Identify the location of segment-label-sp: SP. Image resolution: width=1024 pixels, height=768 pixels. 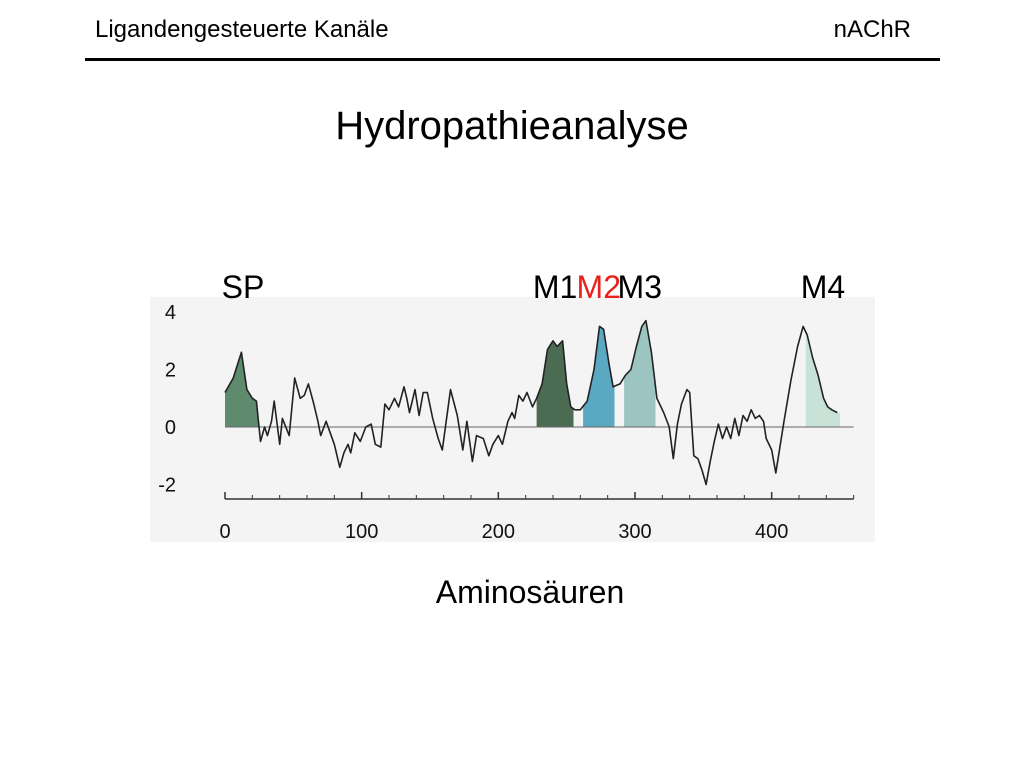
(243, 287).